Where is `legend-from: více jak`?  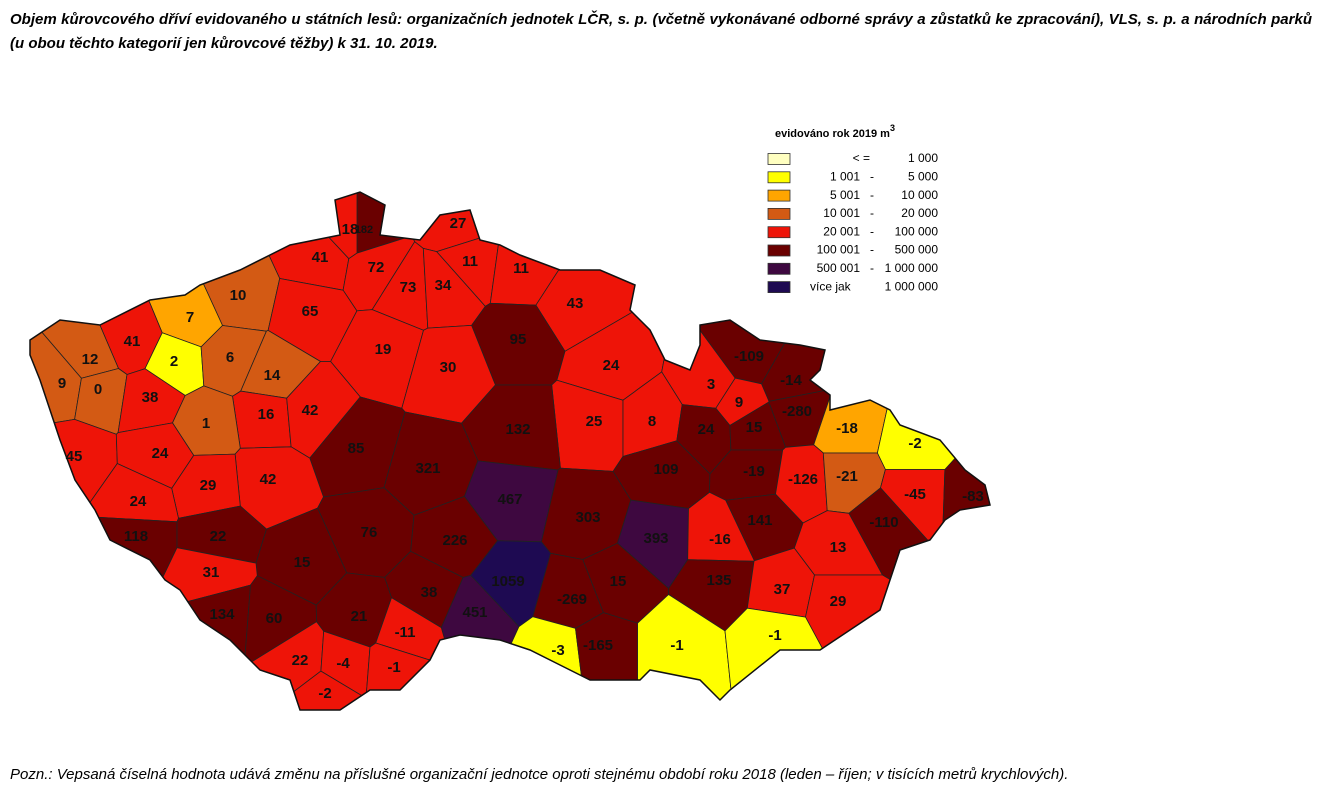 legend-from: více jak is located at coordinates (831, 286).